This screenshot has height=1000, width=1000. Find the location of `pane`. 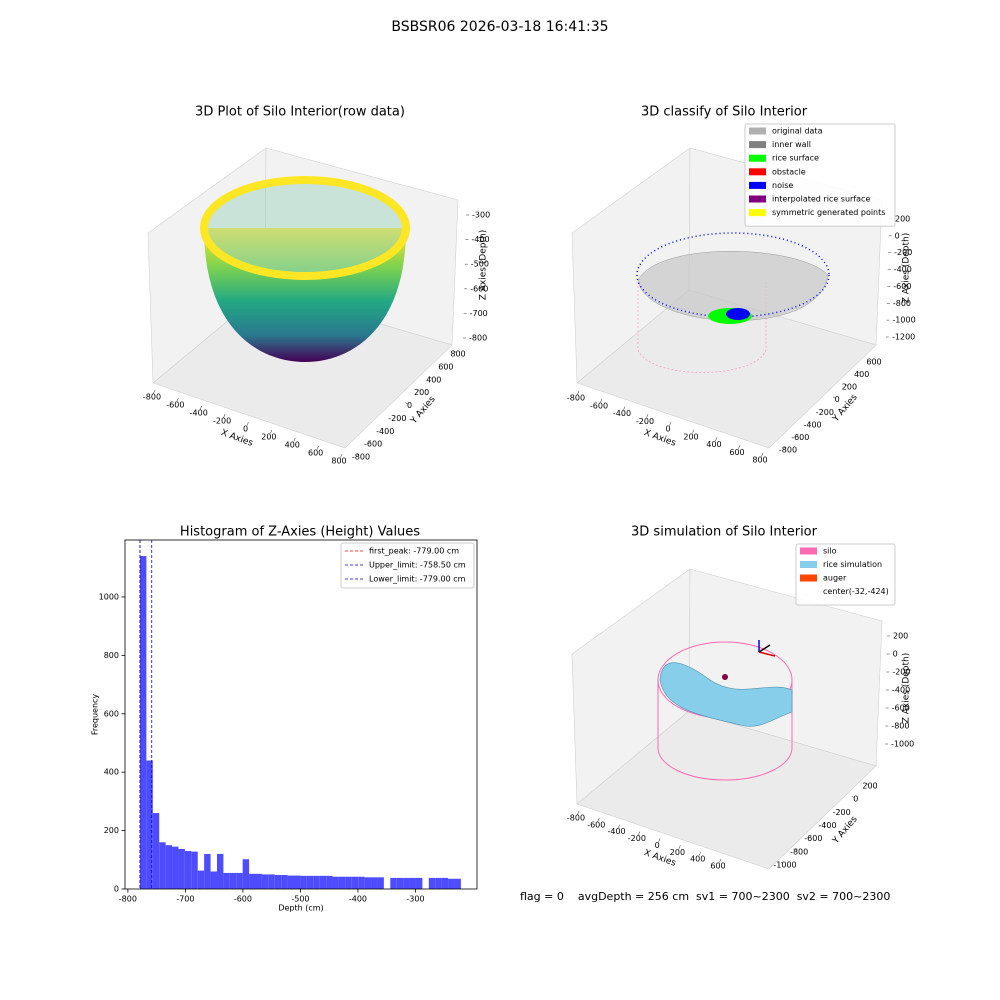

pane is located at coordinates (302, 369).